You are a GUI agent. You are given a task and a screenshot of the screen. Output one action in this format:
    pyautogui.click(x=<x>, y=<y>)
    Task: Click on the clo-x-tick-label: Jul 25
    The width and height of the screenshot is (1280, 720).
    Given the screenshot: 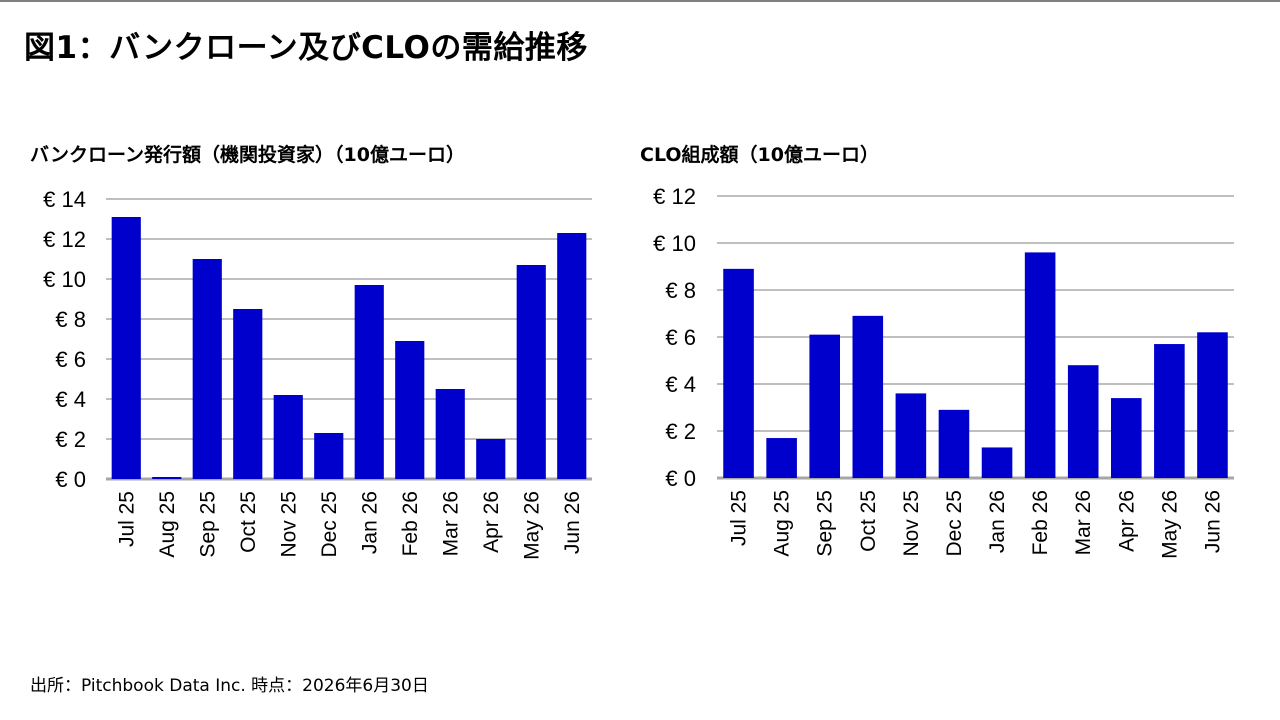 What is the action you would take?
    pyautogui.click(x=739, y=518)
    